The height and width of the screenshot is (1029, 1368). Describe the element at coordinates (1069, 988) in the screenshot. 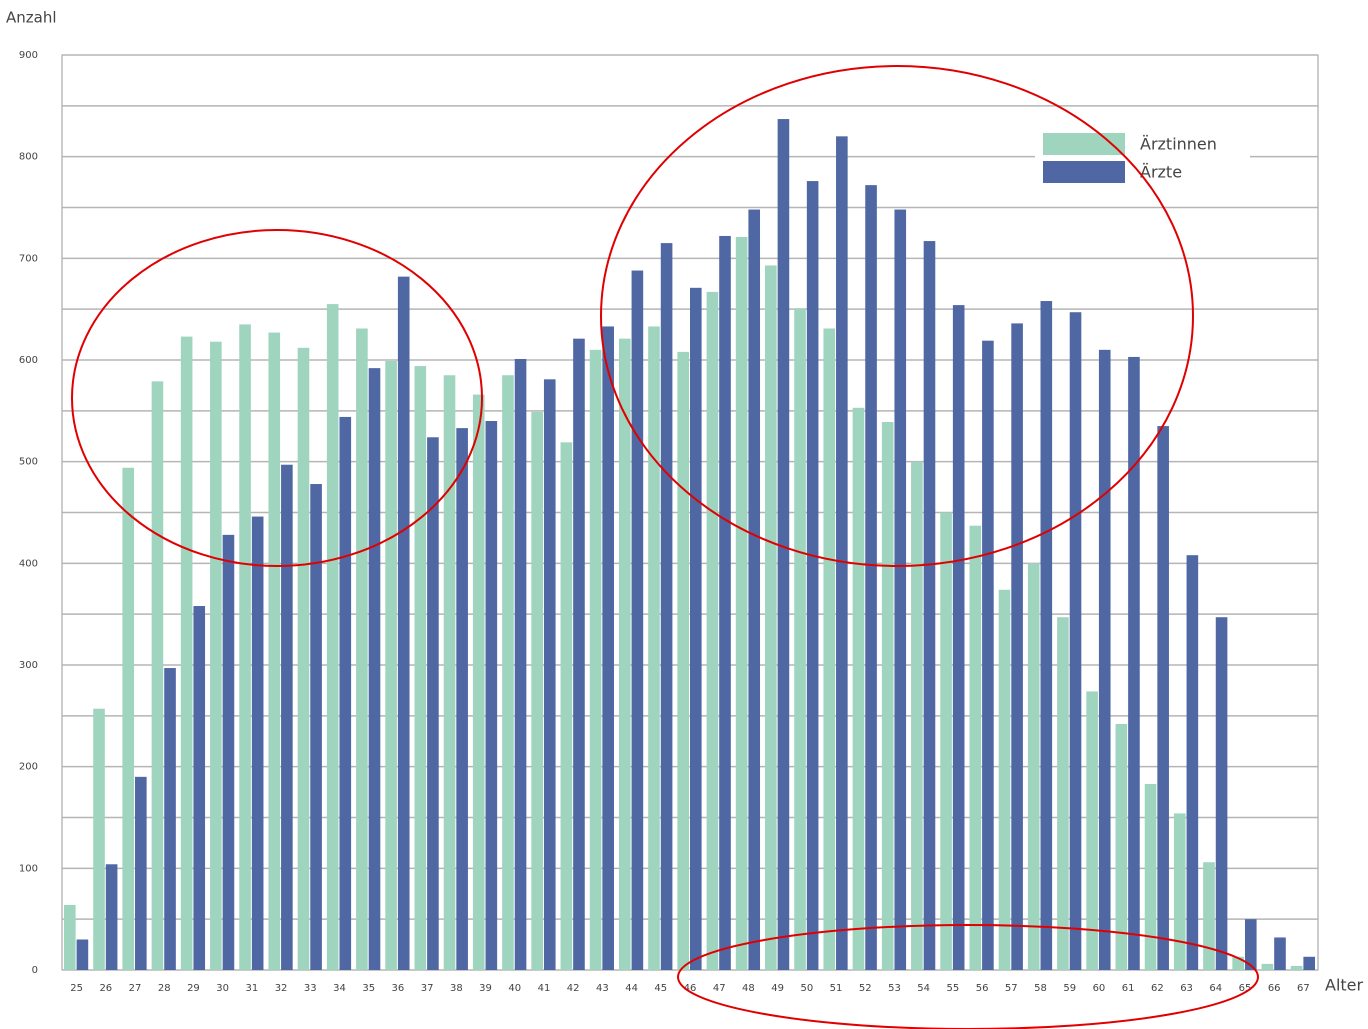

I see `x-tick-label: 59` at that location.